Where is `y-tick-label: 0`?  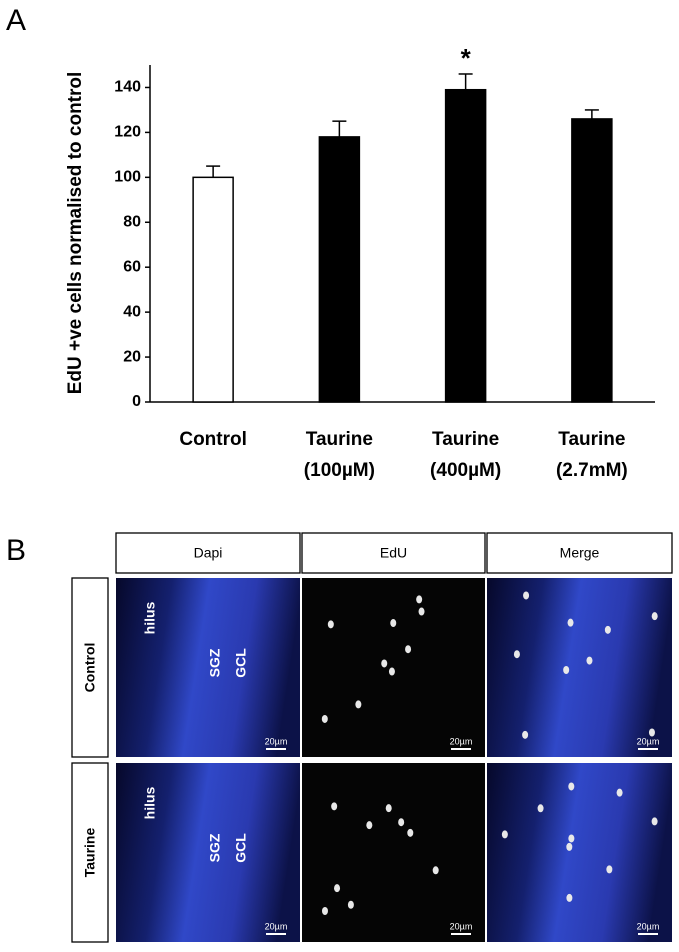 y-tick-label: 0 is located at coordinates (136, 401).